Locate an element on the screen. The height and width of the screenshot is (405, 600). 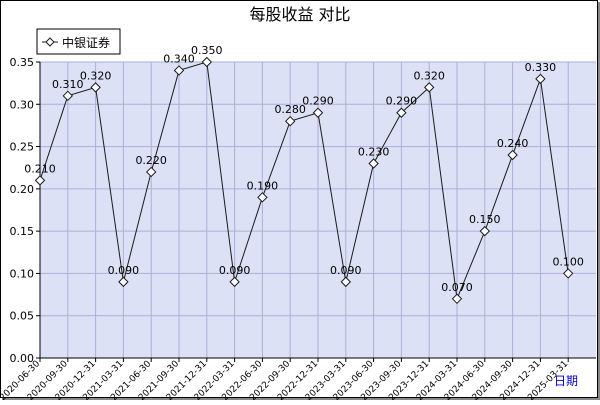
data-label: 0.190 is located at coordinates (263, 185).